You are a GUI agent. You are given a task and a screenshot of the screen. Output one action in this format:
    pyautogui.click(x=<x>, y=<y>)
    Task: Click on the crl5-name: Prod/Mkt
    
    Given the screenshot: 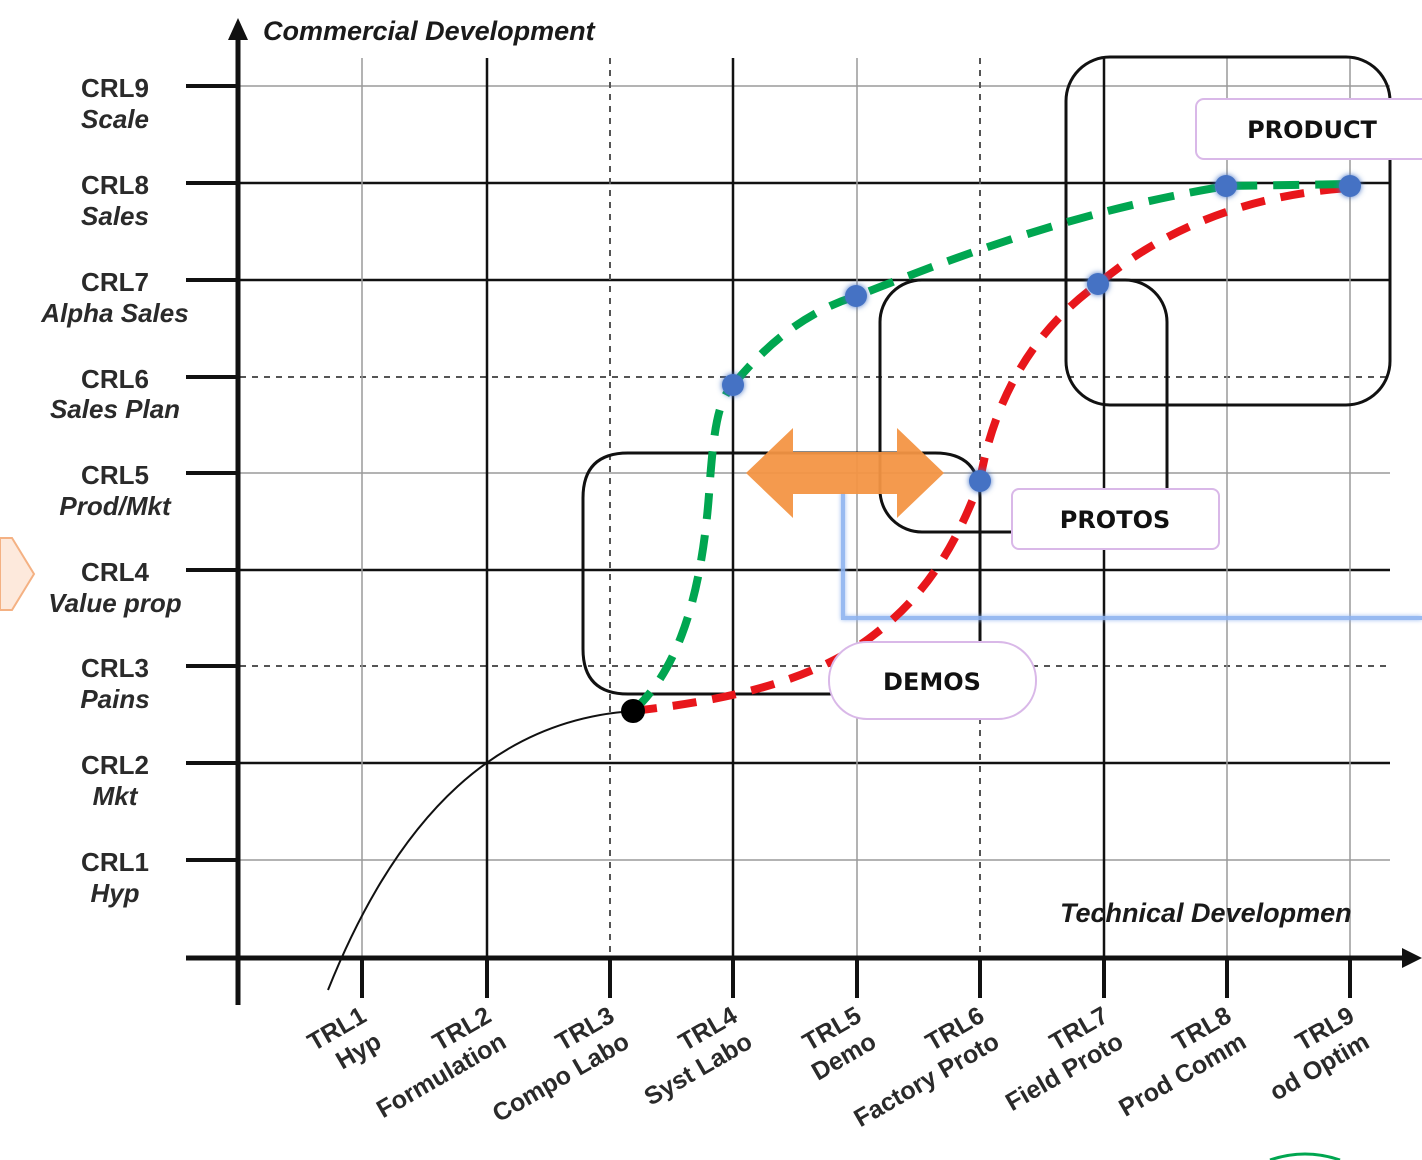 What is the action you would take?
    pyautogui.click(x=115, y=506)
    